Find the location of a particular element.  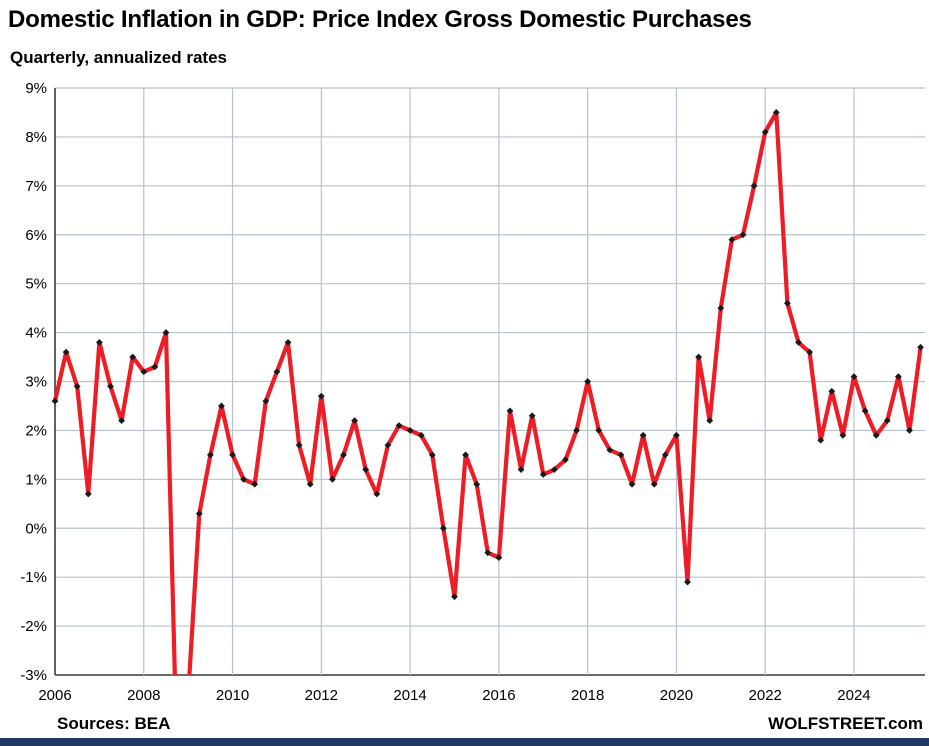

x-axis-tick-label: 2018 is located at coordinates (587, 695).